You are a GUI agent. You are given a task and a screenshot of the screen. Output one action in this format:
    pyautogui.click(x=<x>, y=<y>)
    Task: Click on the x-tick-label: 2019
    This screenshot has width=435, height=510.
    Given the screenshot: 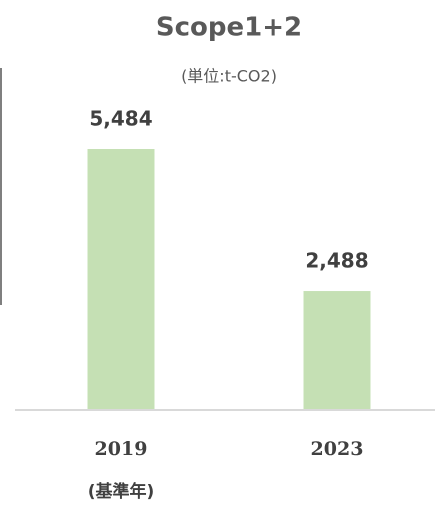 What is the action you would take?
    pyautogui.click(x=121, y=449)
    